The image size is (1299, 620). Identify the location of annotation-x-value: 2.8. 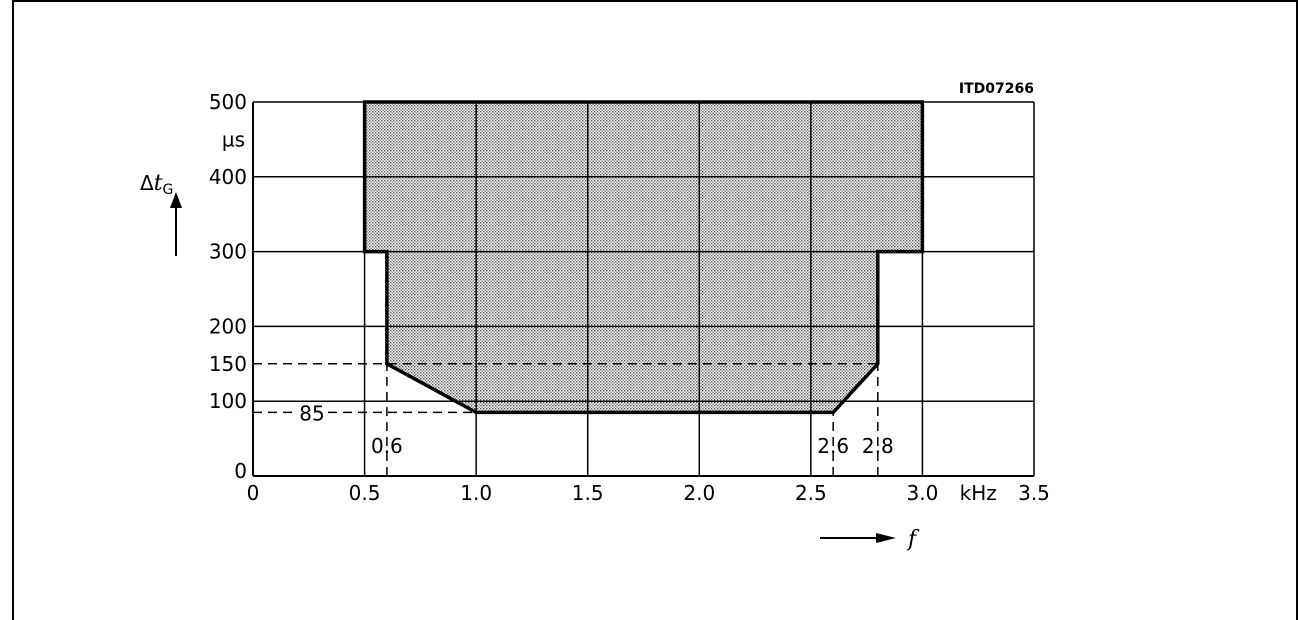
(878, 446).